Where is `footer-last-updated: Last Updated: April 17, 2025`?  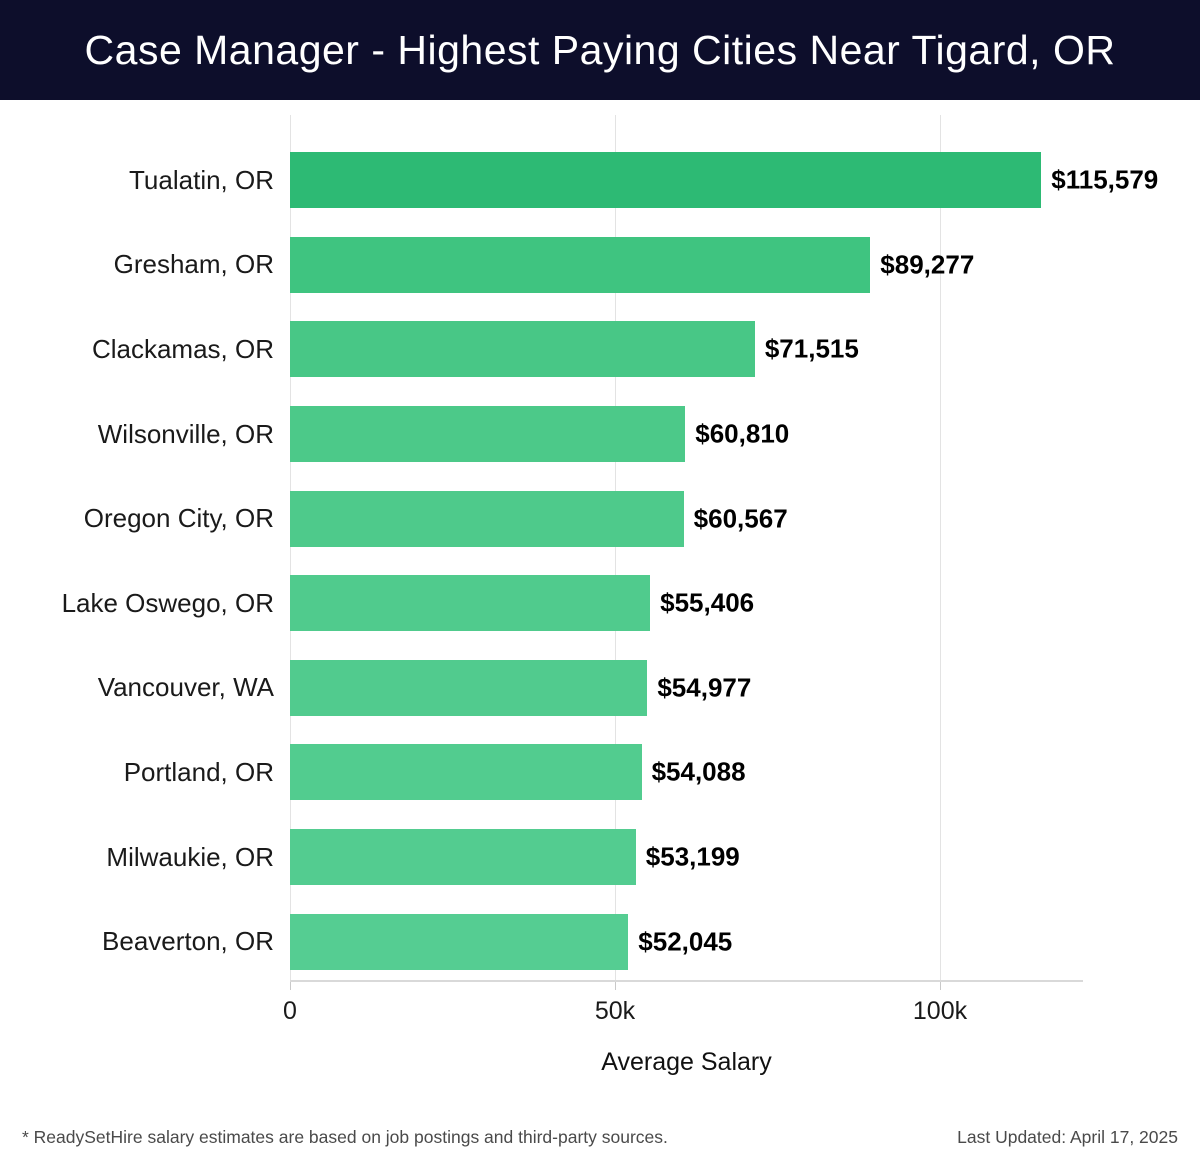 footer-last-updated: Last Updated: April 17, 2025 is located at coordinates (1067, 1137).